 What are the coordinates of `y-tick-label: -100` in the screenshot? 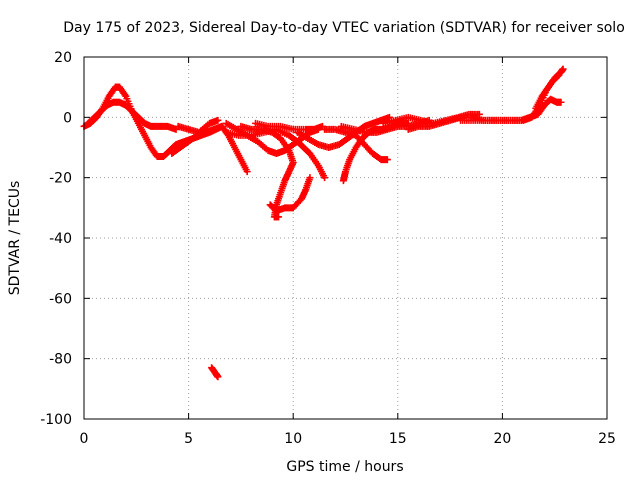 It's located at (56, 420).